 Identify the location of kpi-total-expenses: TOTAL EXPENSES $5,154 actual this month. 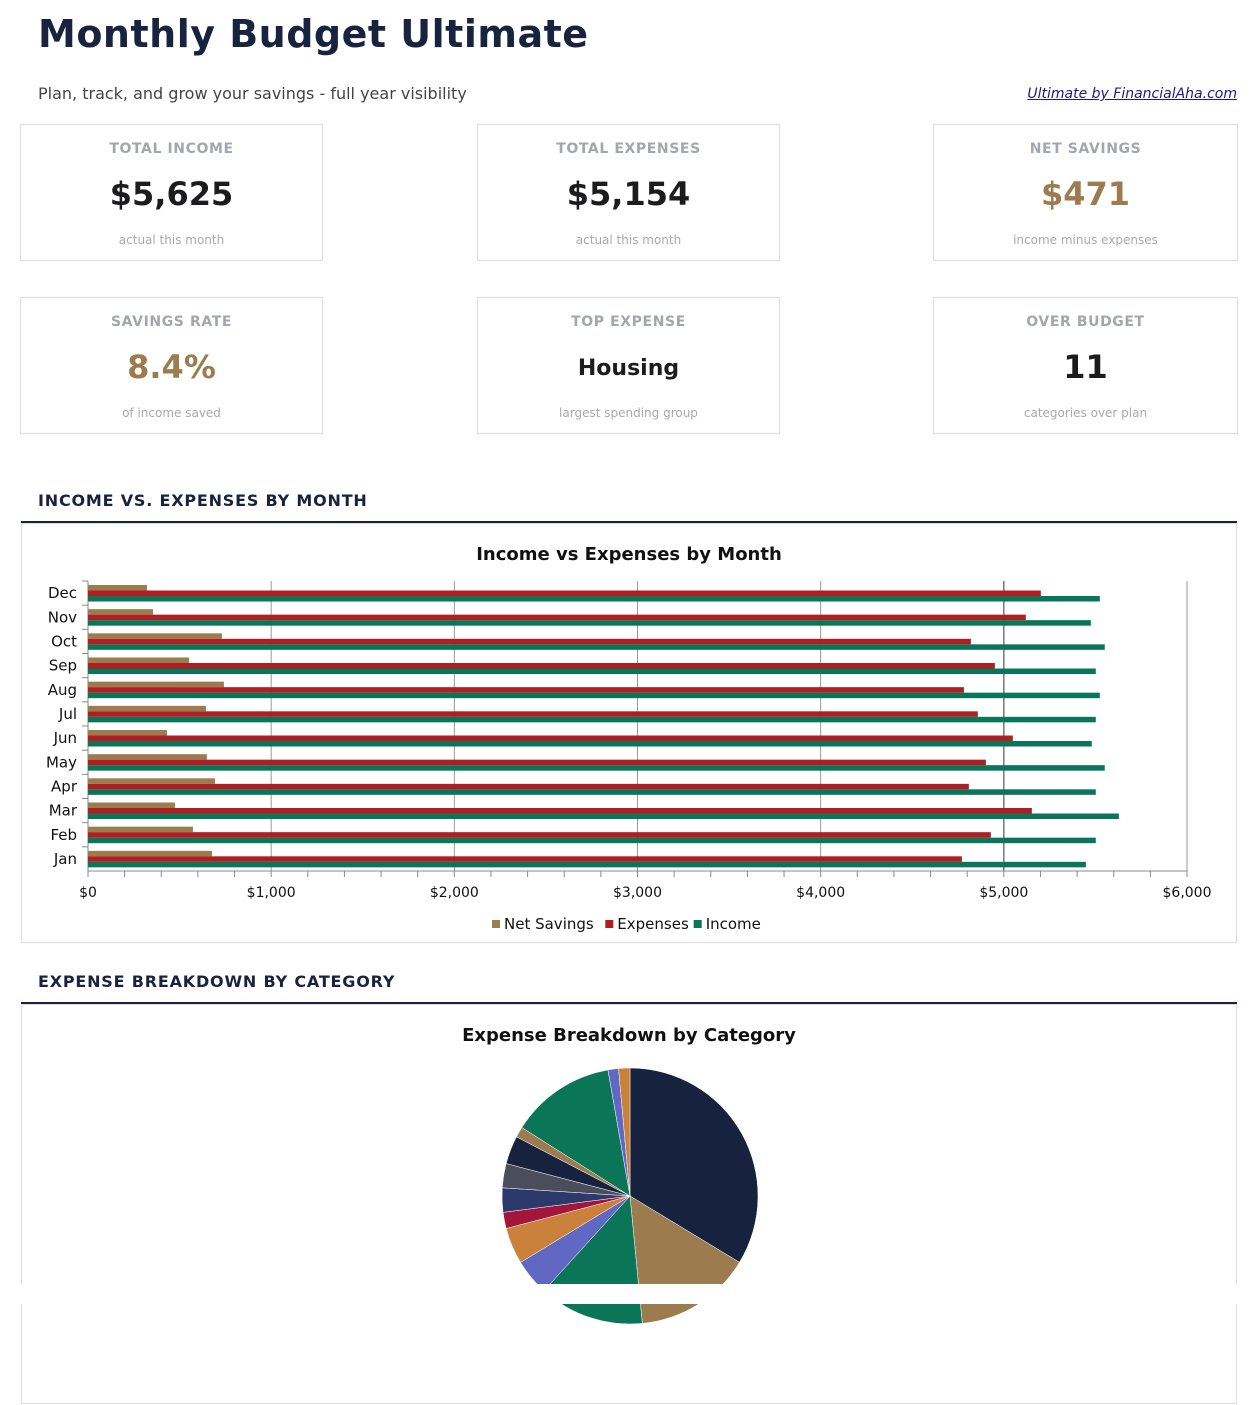
(628, 192).